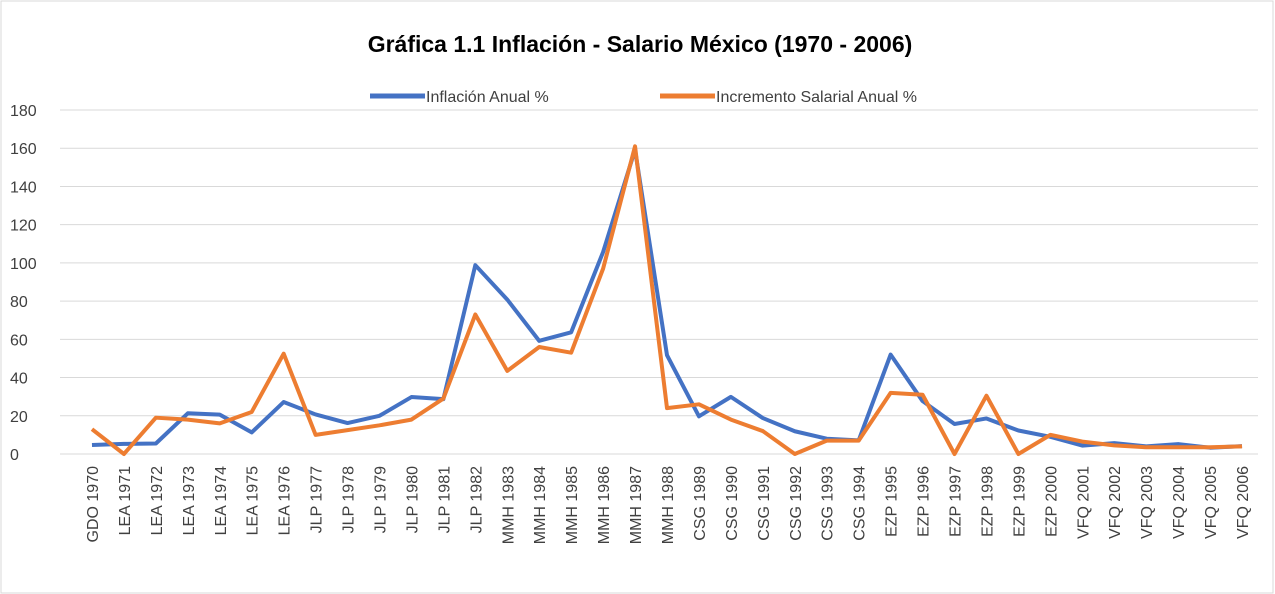  What do you see at coordinates (700, 503) in the screenshot?
I see `x-tick-label: CSG 1989` at bounding box center [700, 503].